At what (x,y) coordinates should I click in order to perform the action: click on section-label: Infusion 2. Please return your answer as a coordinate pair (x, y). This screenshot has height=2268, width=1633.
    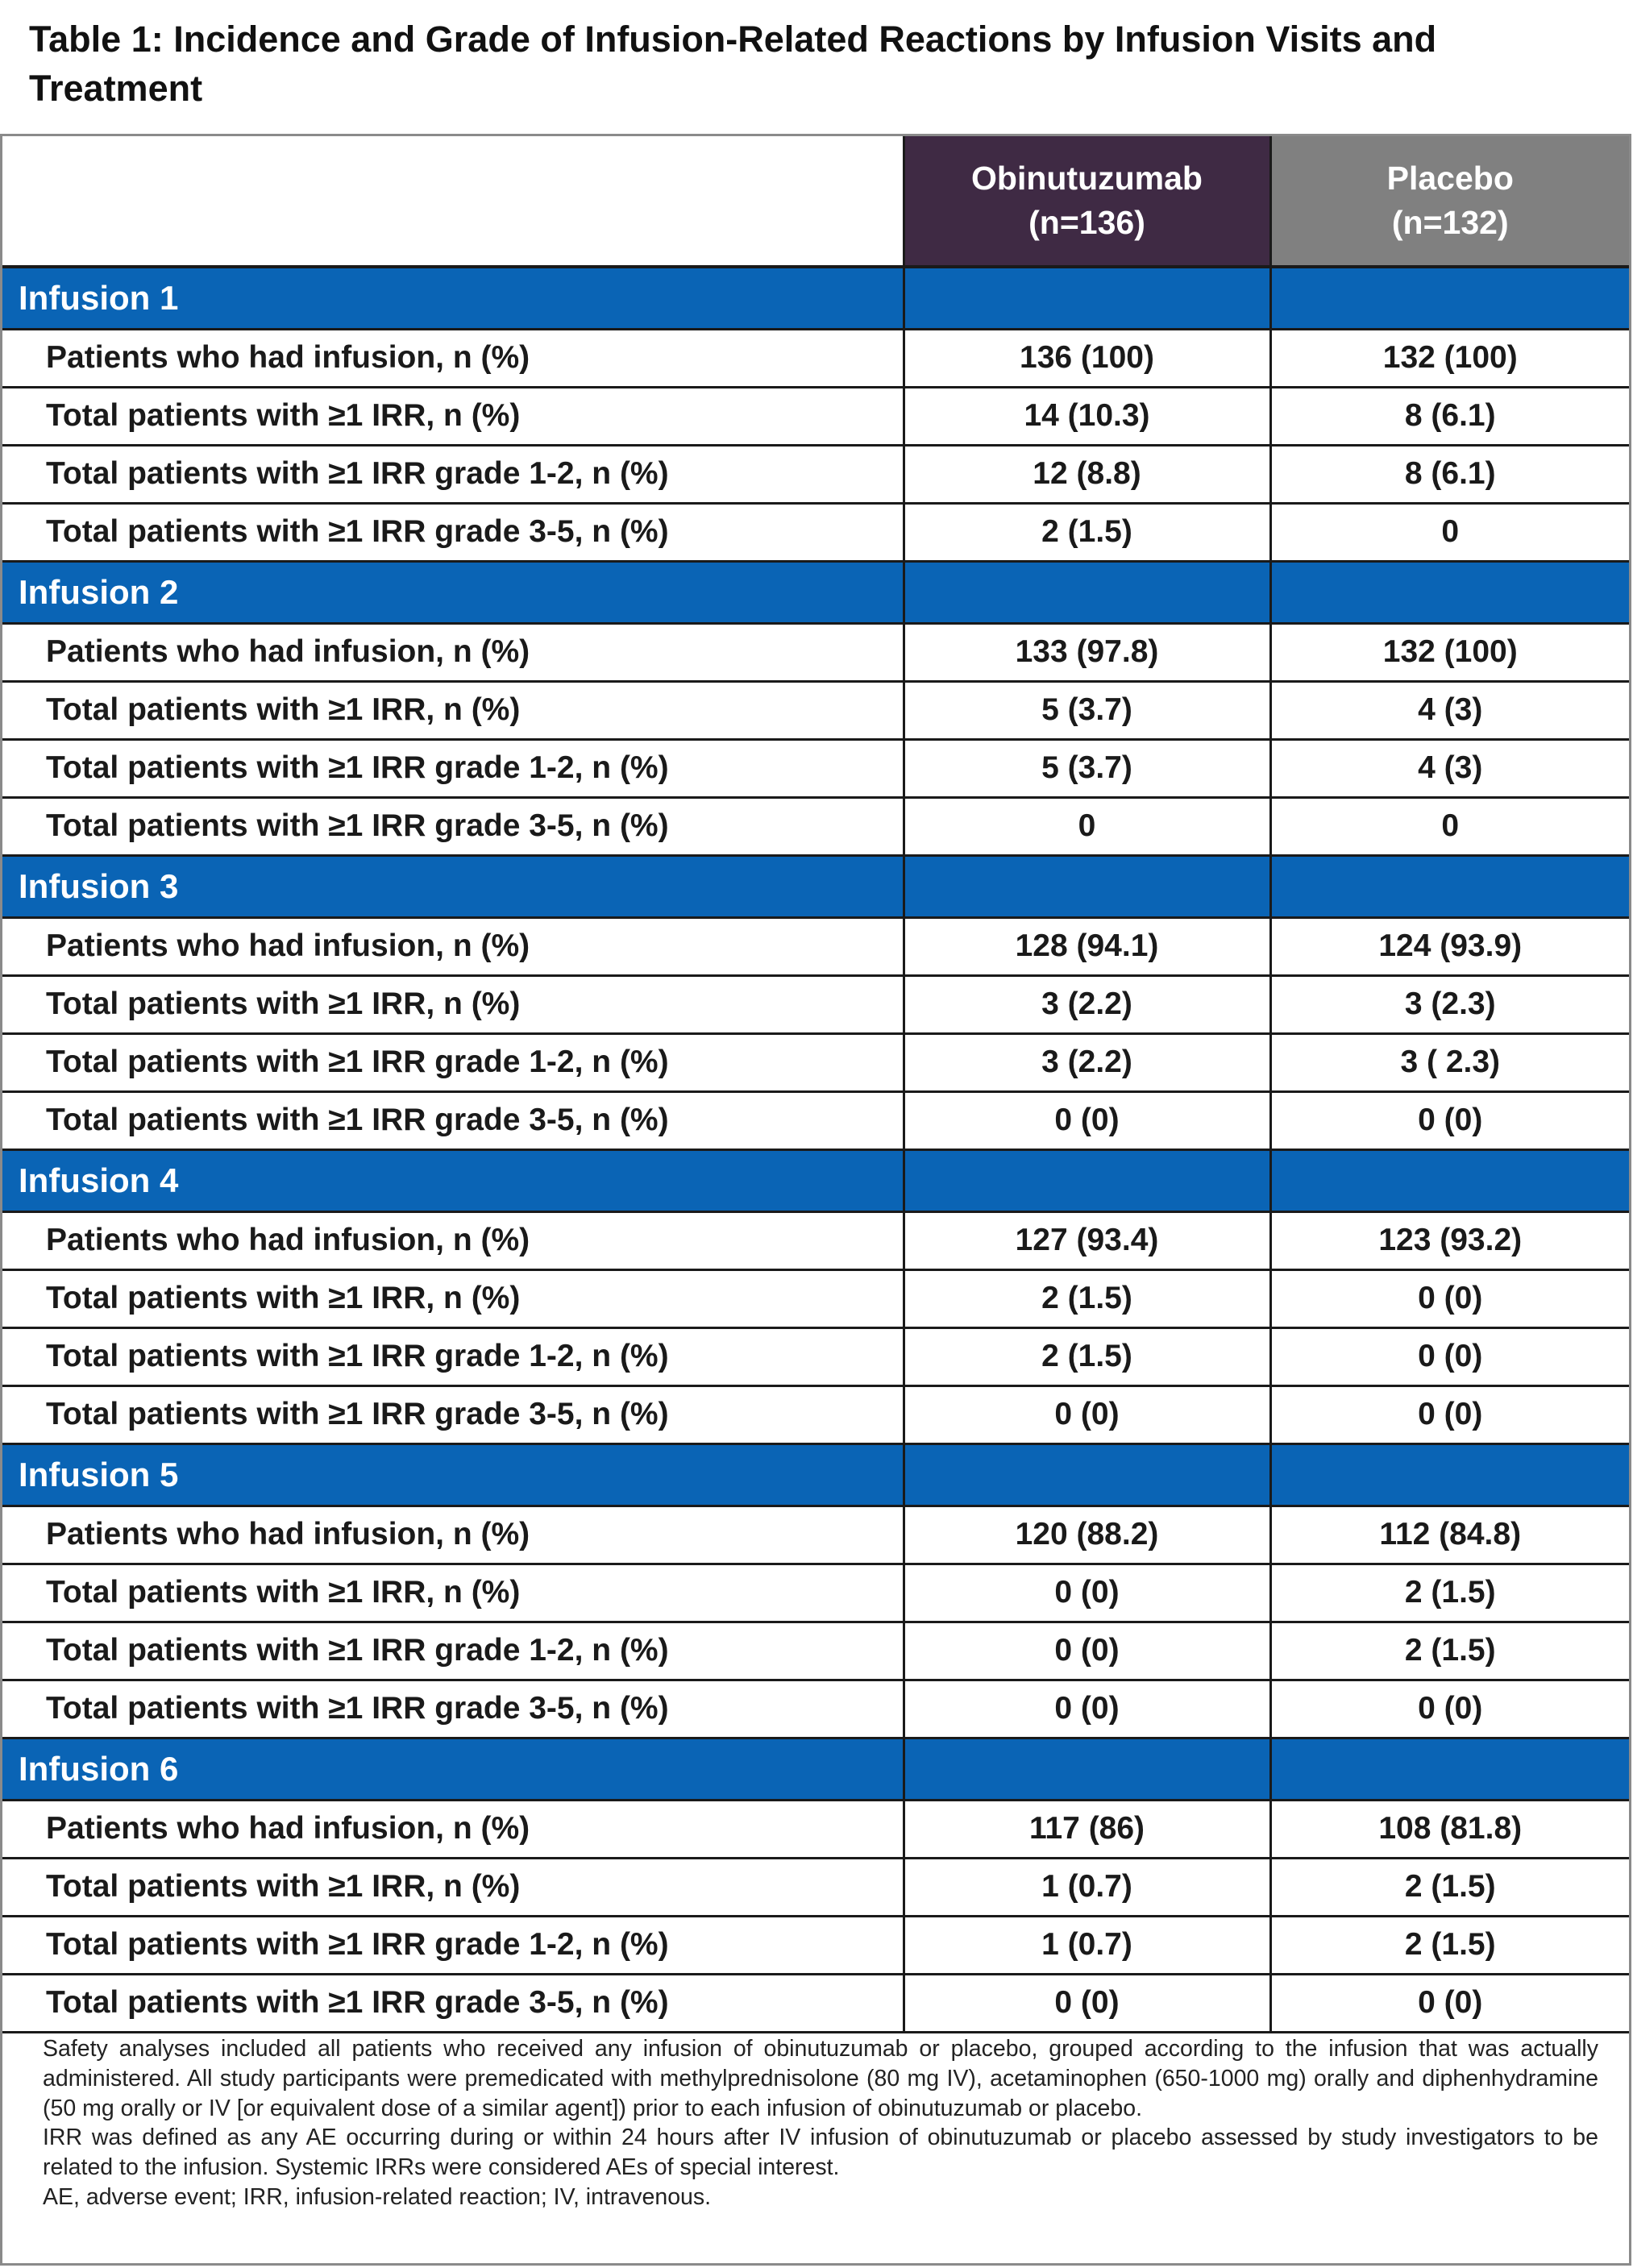
    Looking at the image, I should click on (453, 593).